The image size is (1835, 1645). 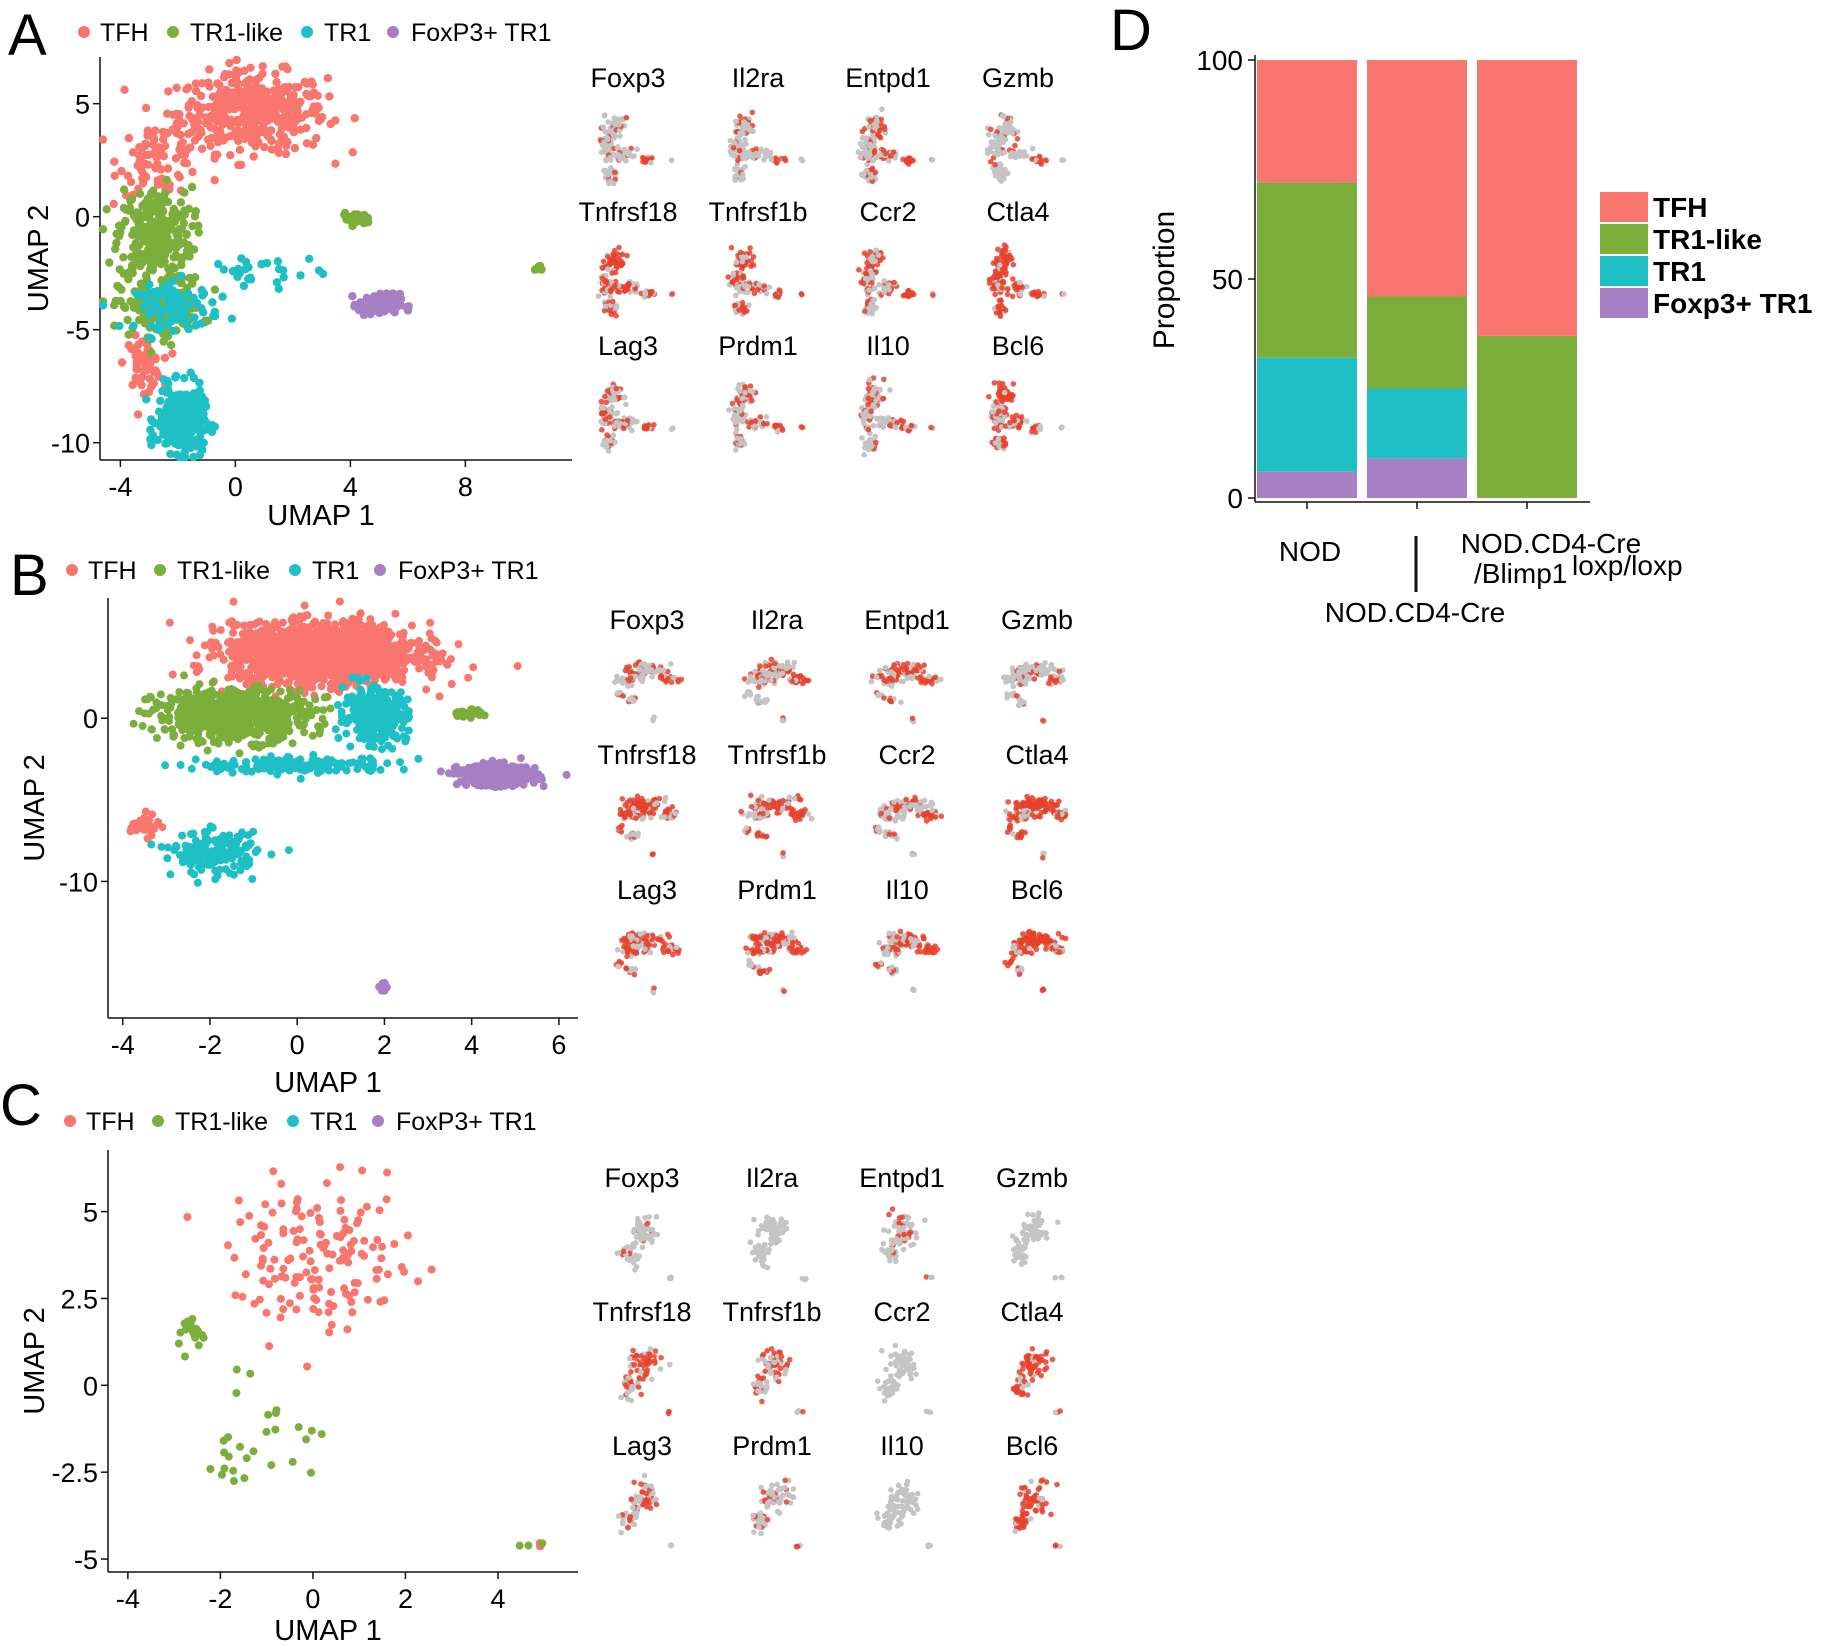 I want to click on legend-b-dot-foxp3, so click(x=380, y=570).